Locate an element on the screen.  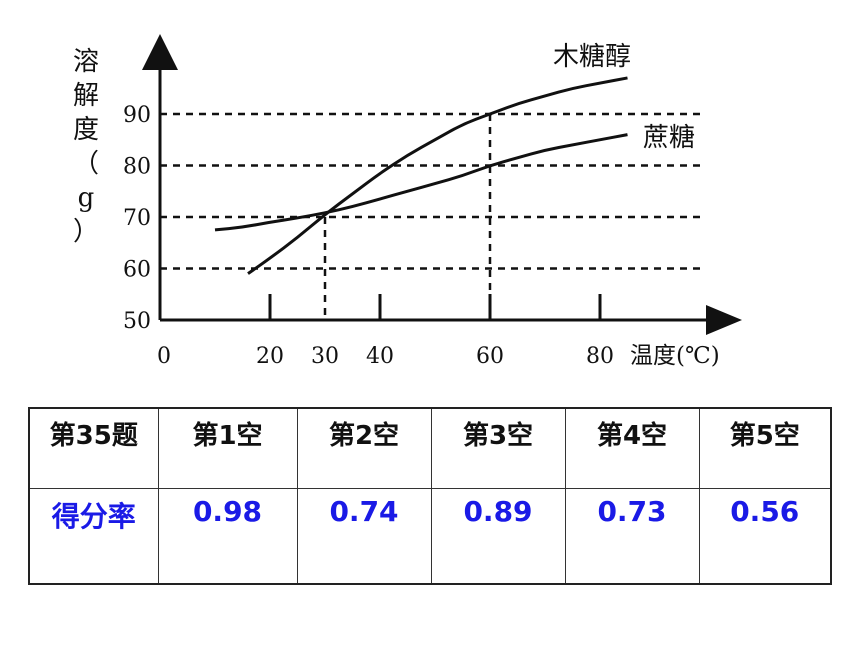
x-axis-title: 温度(℃) is located at coordinates (675, 356).